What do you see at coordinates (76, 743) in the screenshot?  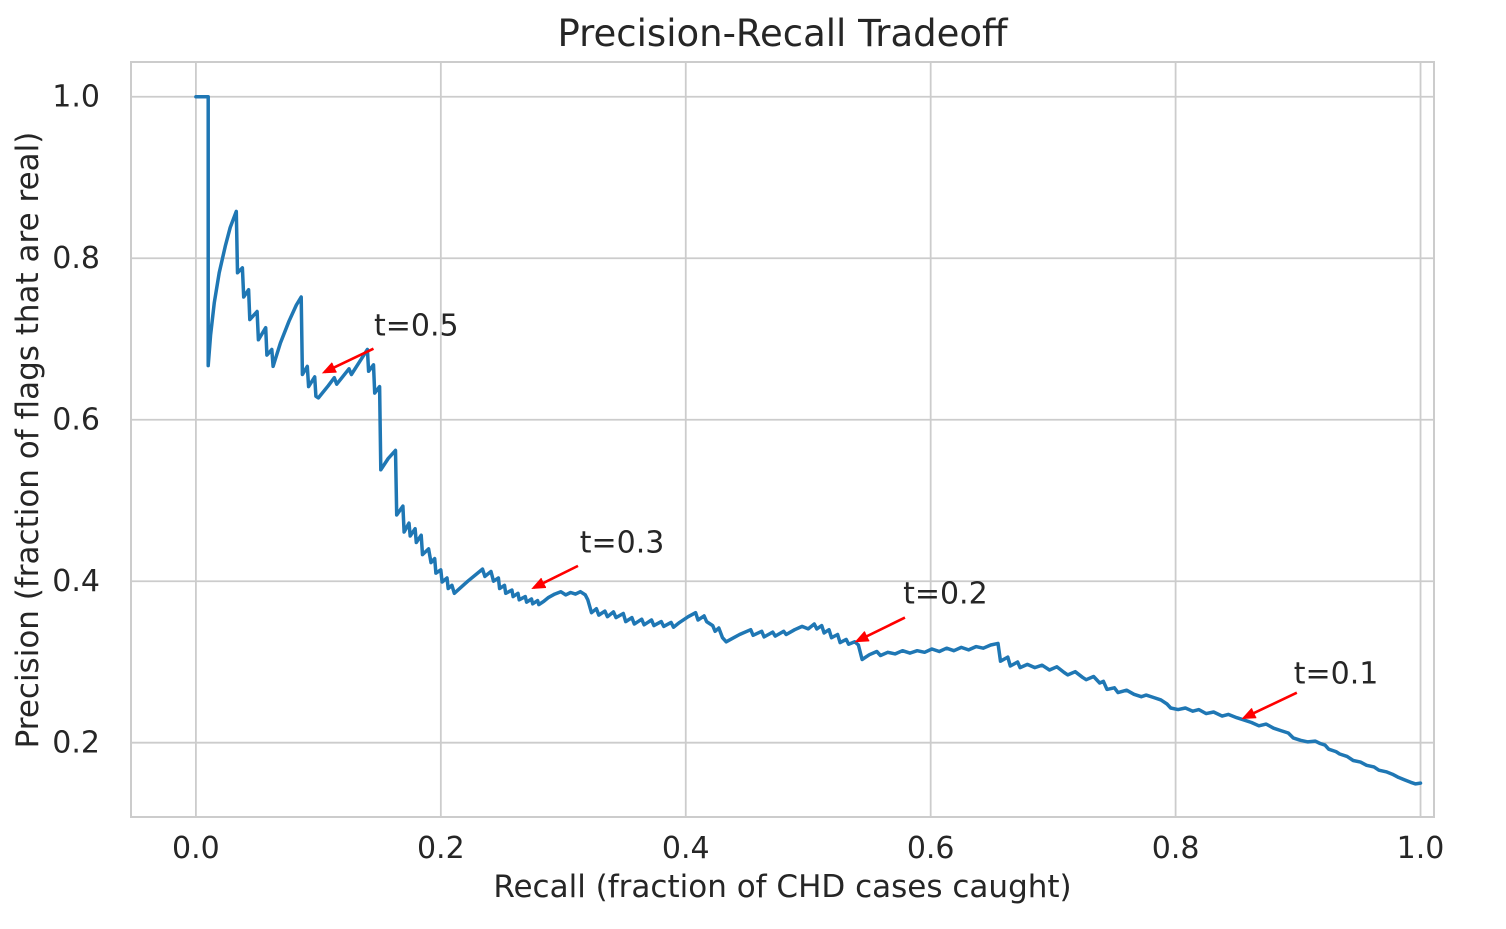 I see `y-tick-label: 0.2` at bounding box center [76, 743].